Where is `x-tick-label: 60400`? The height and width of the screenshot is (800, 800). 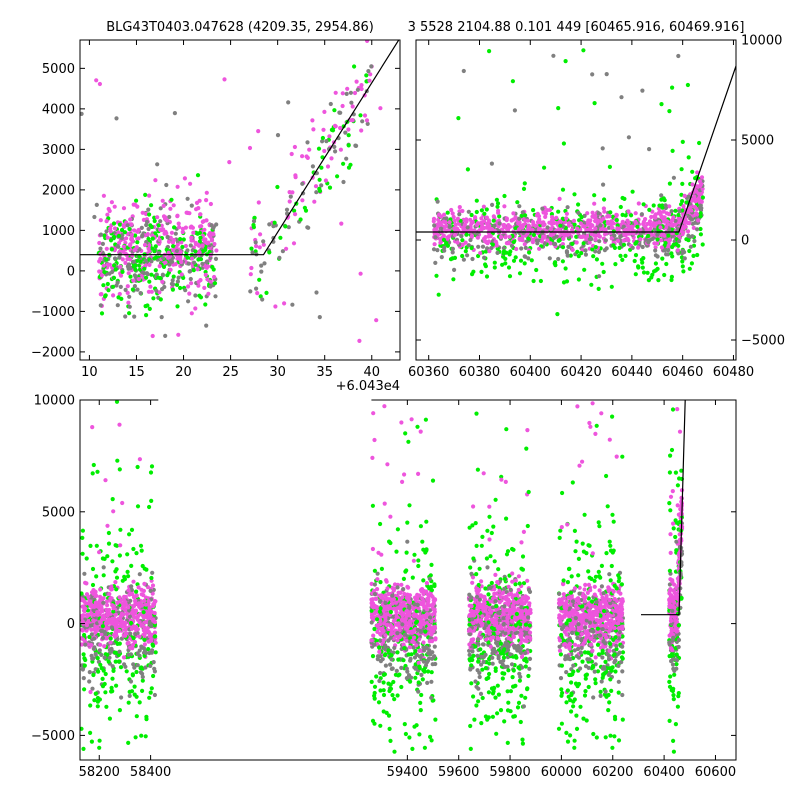
x-tick-label: 60400 is located at coordinates (530, 372).